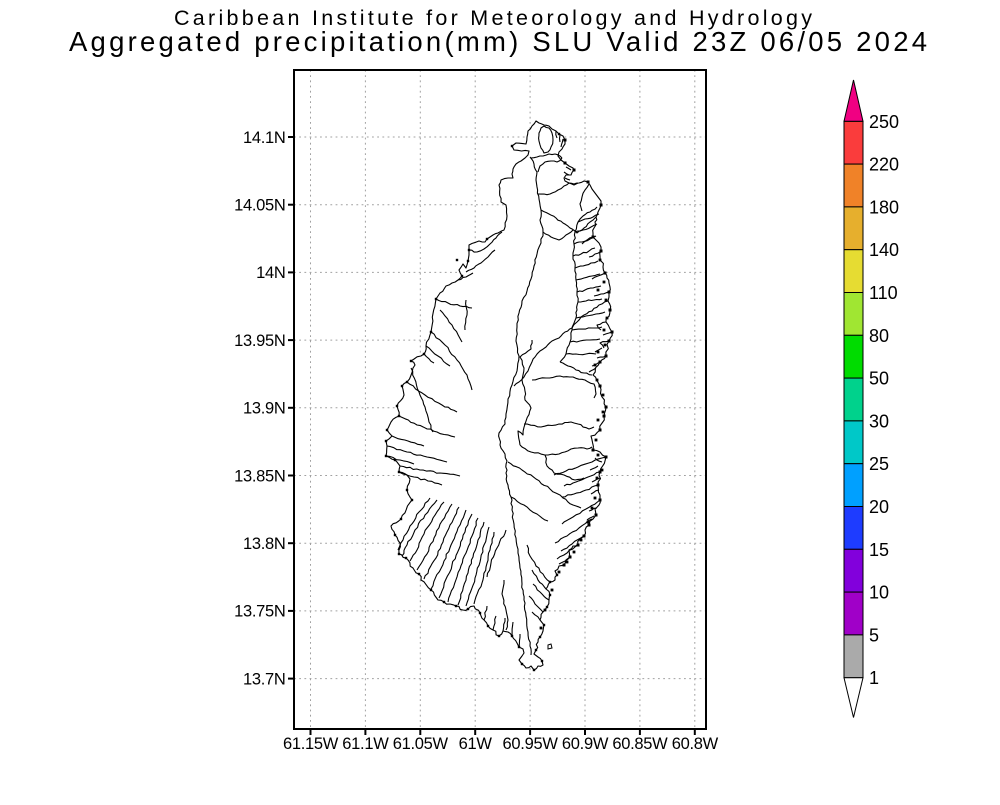  Describe the element at coordinates (874, 678) in the screenshot. I see `svg-text: 1` at that location.